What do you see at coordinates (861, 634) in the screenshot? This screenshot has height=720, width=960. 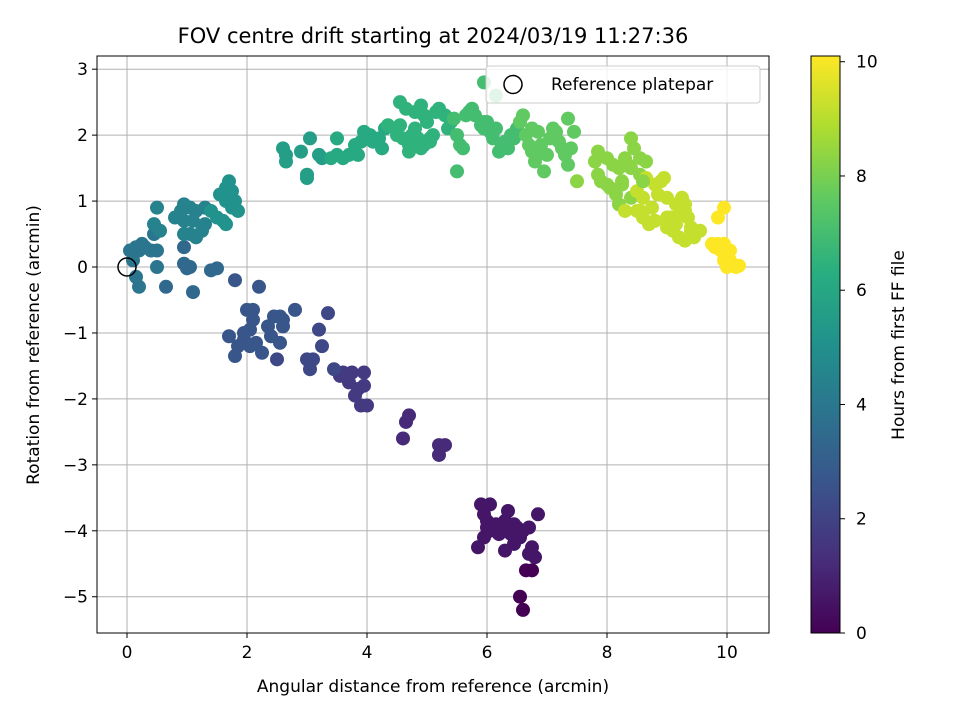 I see `colorbar-tick-label: 0` at bounding box center [861, 634].